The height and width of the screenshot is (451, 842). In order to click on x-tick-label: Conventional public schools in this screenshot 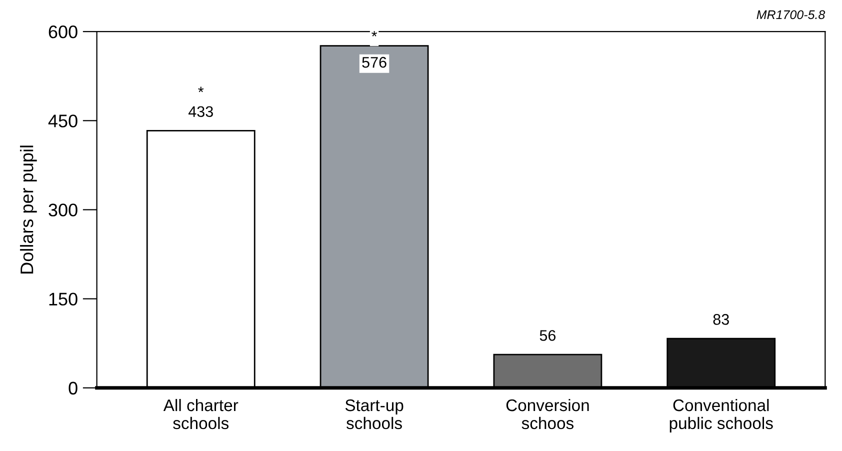, I will do `click(721, 415)`.